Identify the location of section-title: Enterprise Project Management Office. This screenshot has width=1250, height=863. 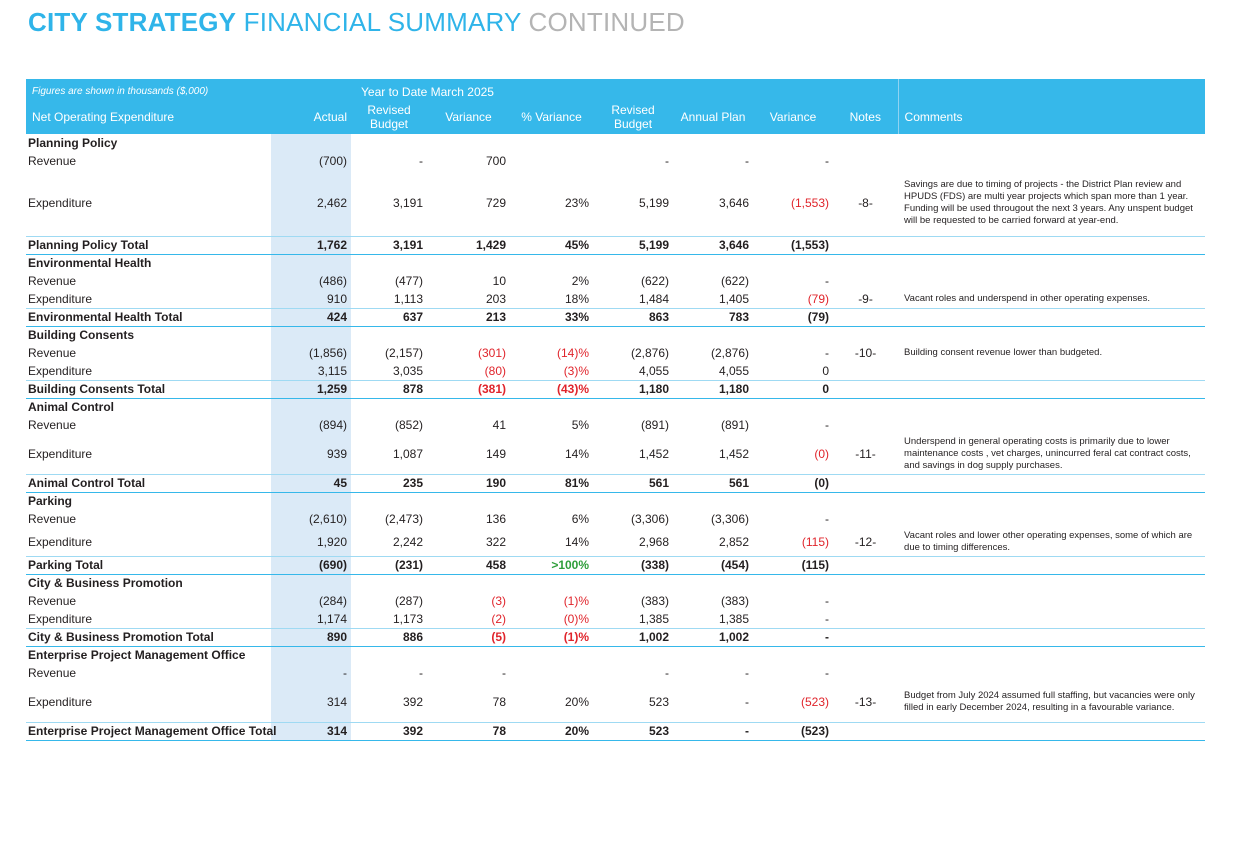
(137, 655).